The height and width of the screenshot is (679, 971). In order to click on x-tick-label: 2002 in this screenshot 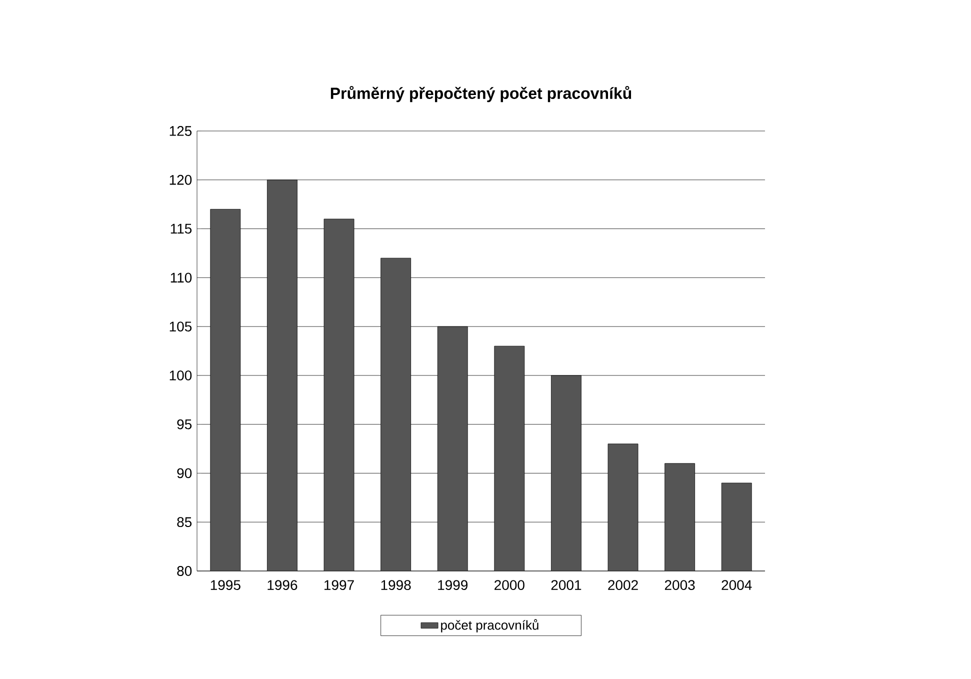, I will do `click(623, 585)`.